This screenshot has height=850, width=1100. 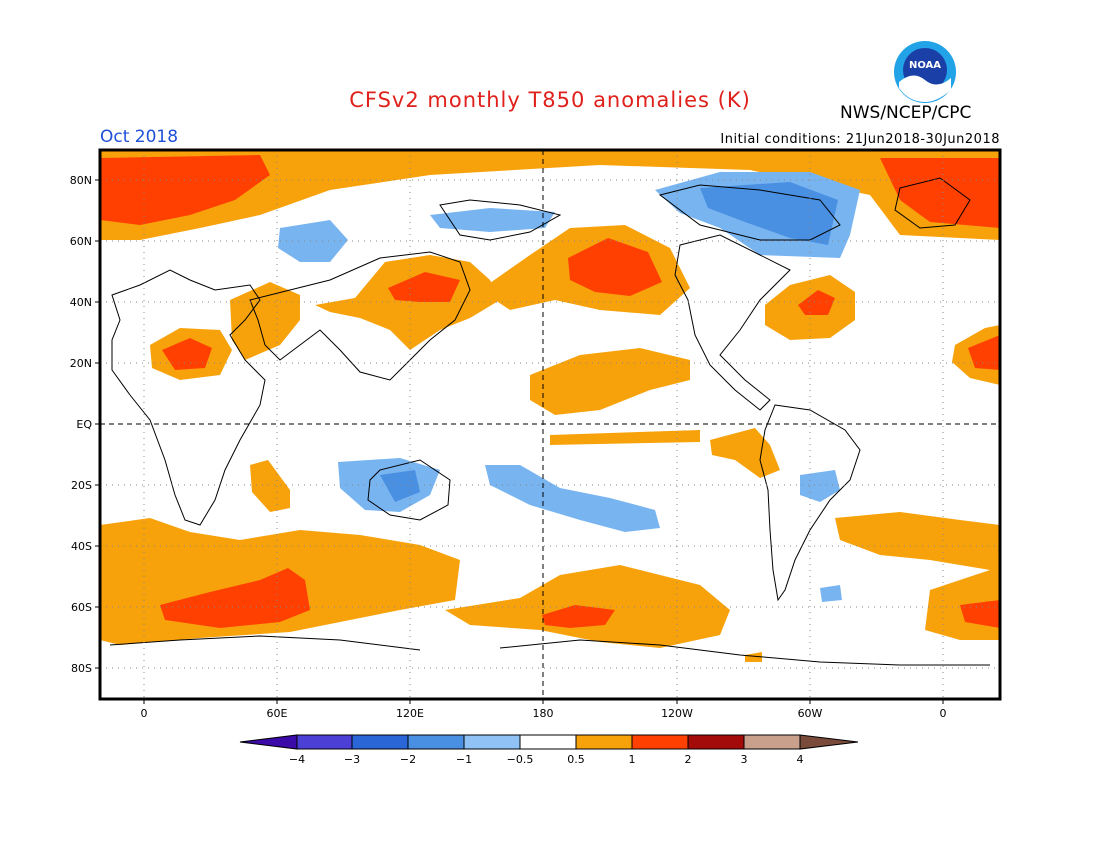 I want to click on colorbar-legend, so click(x=549, y=742).